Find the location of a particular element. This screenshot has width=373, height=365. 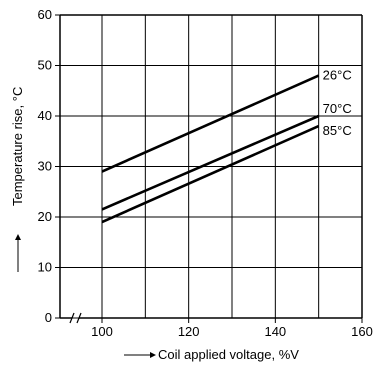

series-labels: 26°C 70°C 85°C is located at coordinates (337, 103).